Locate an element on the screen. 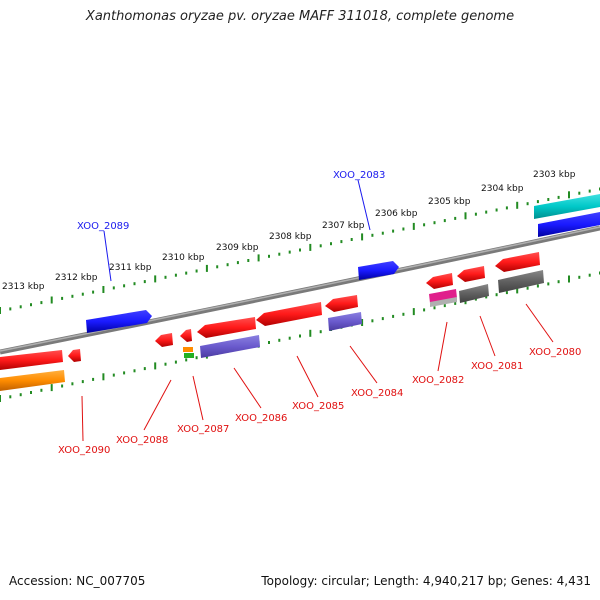 This screenshot has height=600, width=600. gene-label-xoo-2080: XOO_2080 is located at coordinates (555, 352).